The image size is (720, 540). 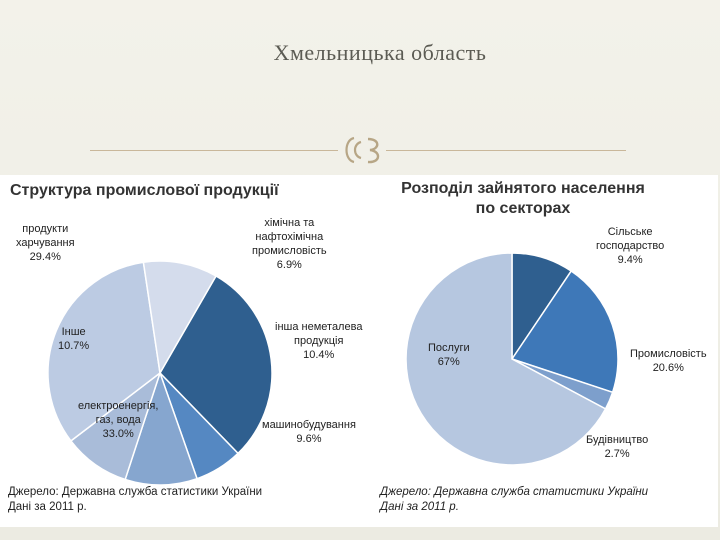 What do you see at coordinates (214, 150) in the screenshot?
I see `divider-left` at bounding box center [214, 150].